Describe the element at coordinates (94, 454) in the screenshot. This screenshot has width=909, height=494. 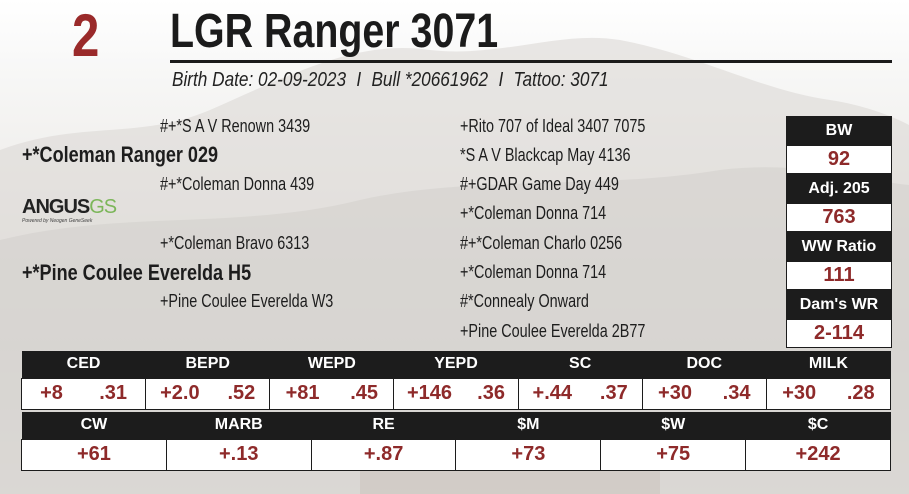
I see `epd-cell-cw: +61` at that location.